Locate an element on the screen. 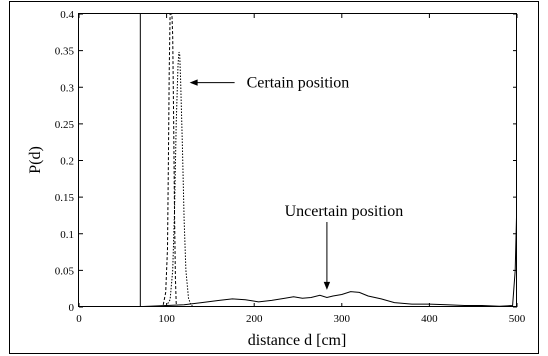 This screenshot has width=548, height=356. uncertain-arrow-head is located at coordinates (327, 285).